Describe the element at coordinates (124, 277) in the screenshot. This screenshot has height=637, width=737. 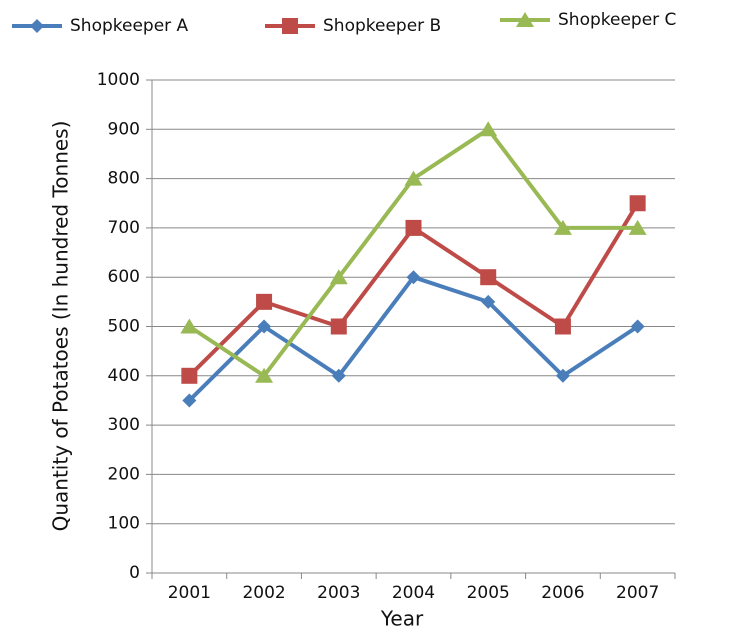
I see `y-tick-label: 600` at that location.